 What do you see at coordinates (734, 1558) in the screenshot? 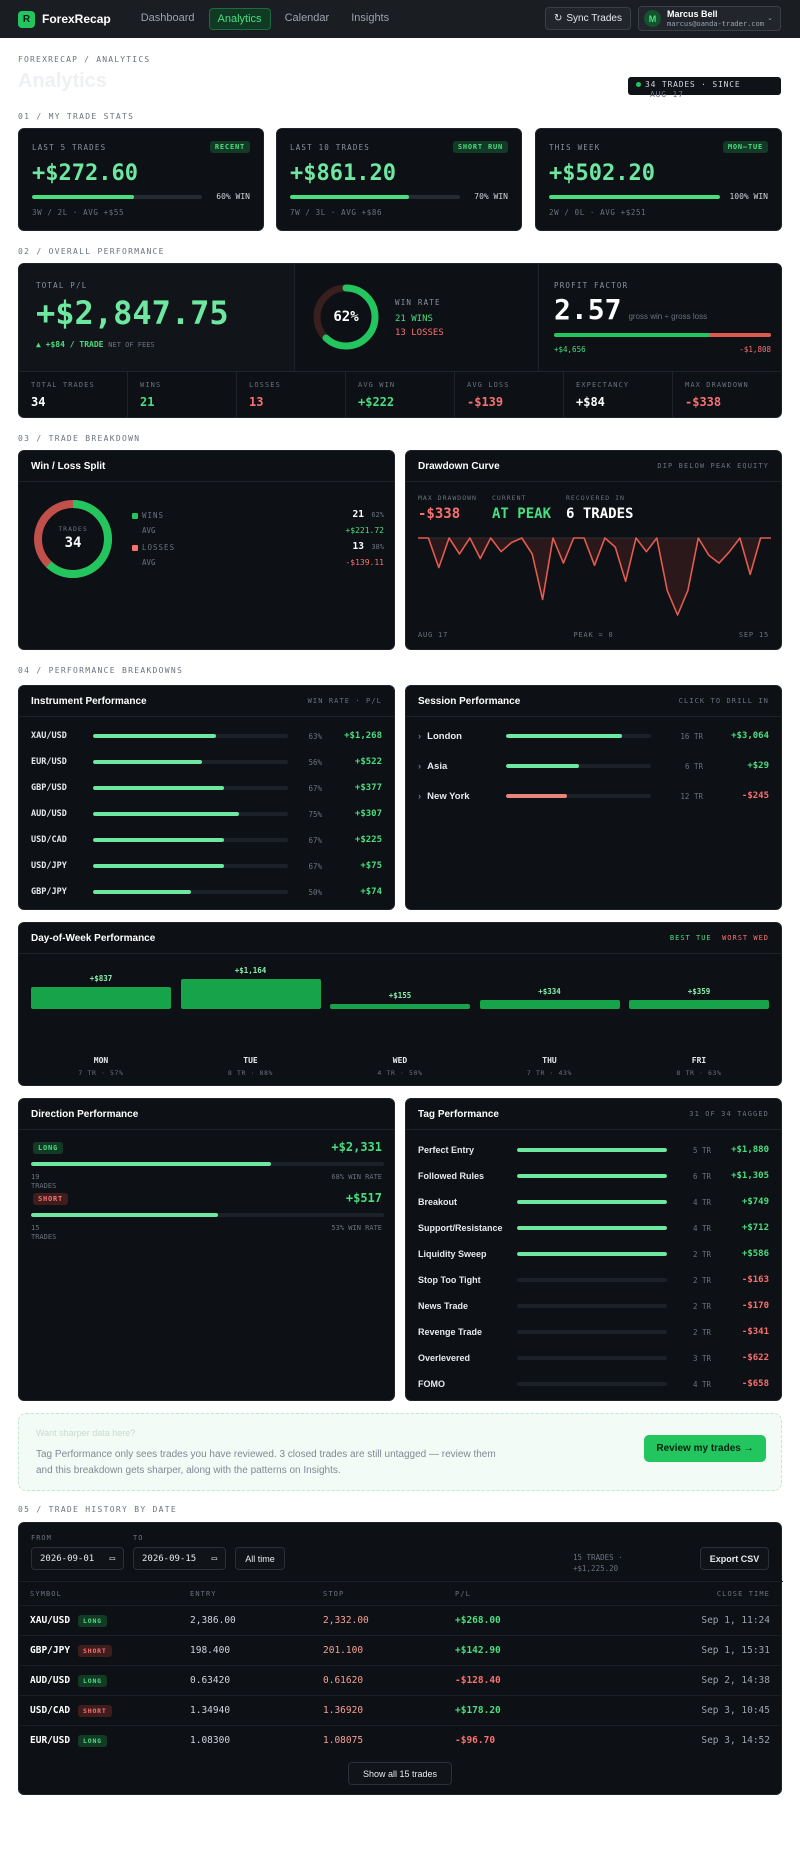
I see `export-csv-button: Export CSV` at bounding box center [734, 1558].